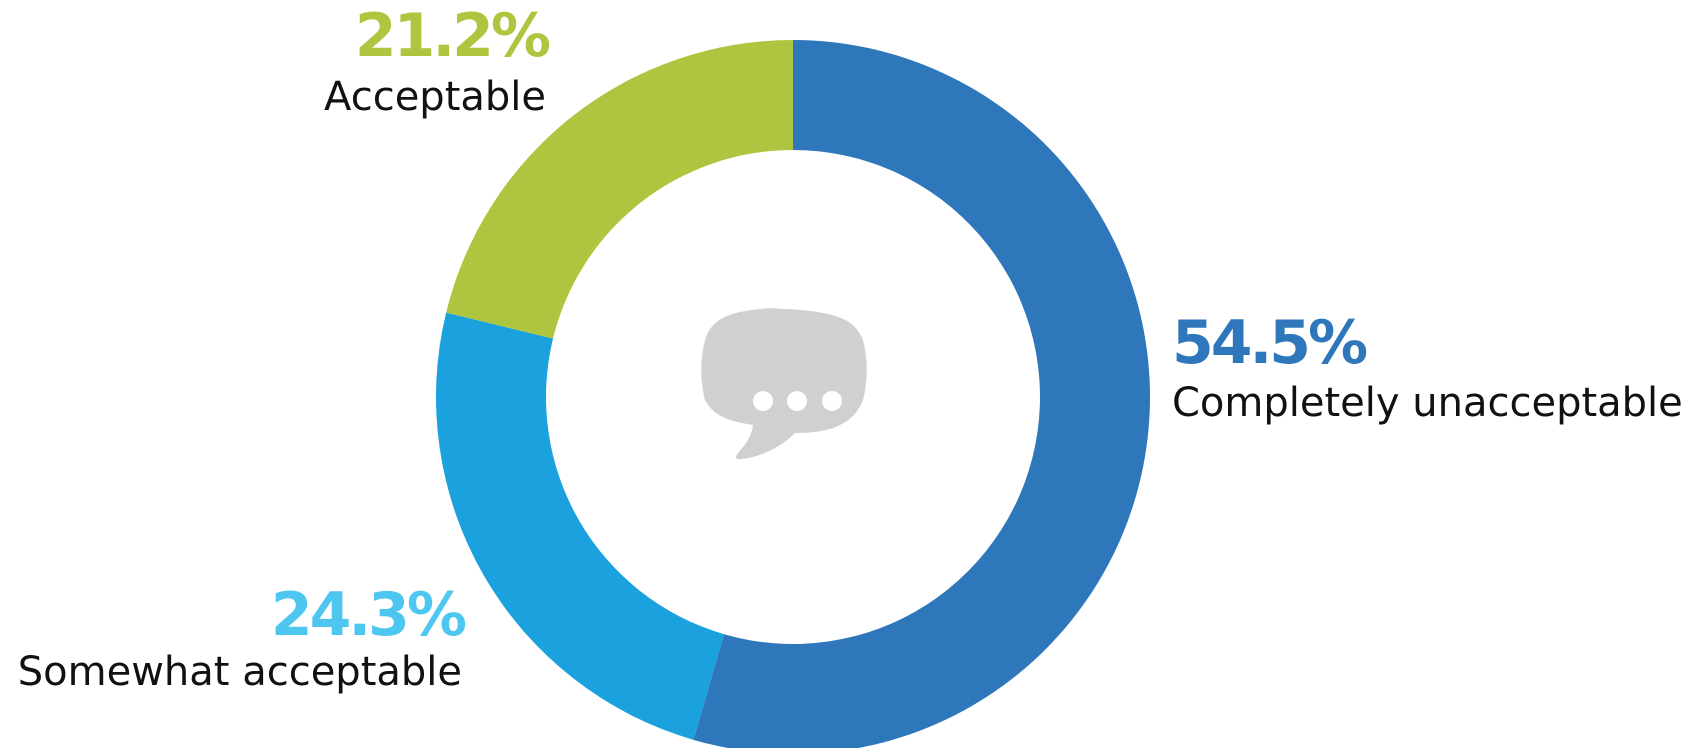 The image size is (1702, 748). Describe the element at coordinates (619, 189) in the screenshot. I see `donut-slice-acceptable` at that location.